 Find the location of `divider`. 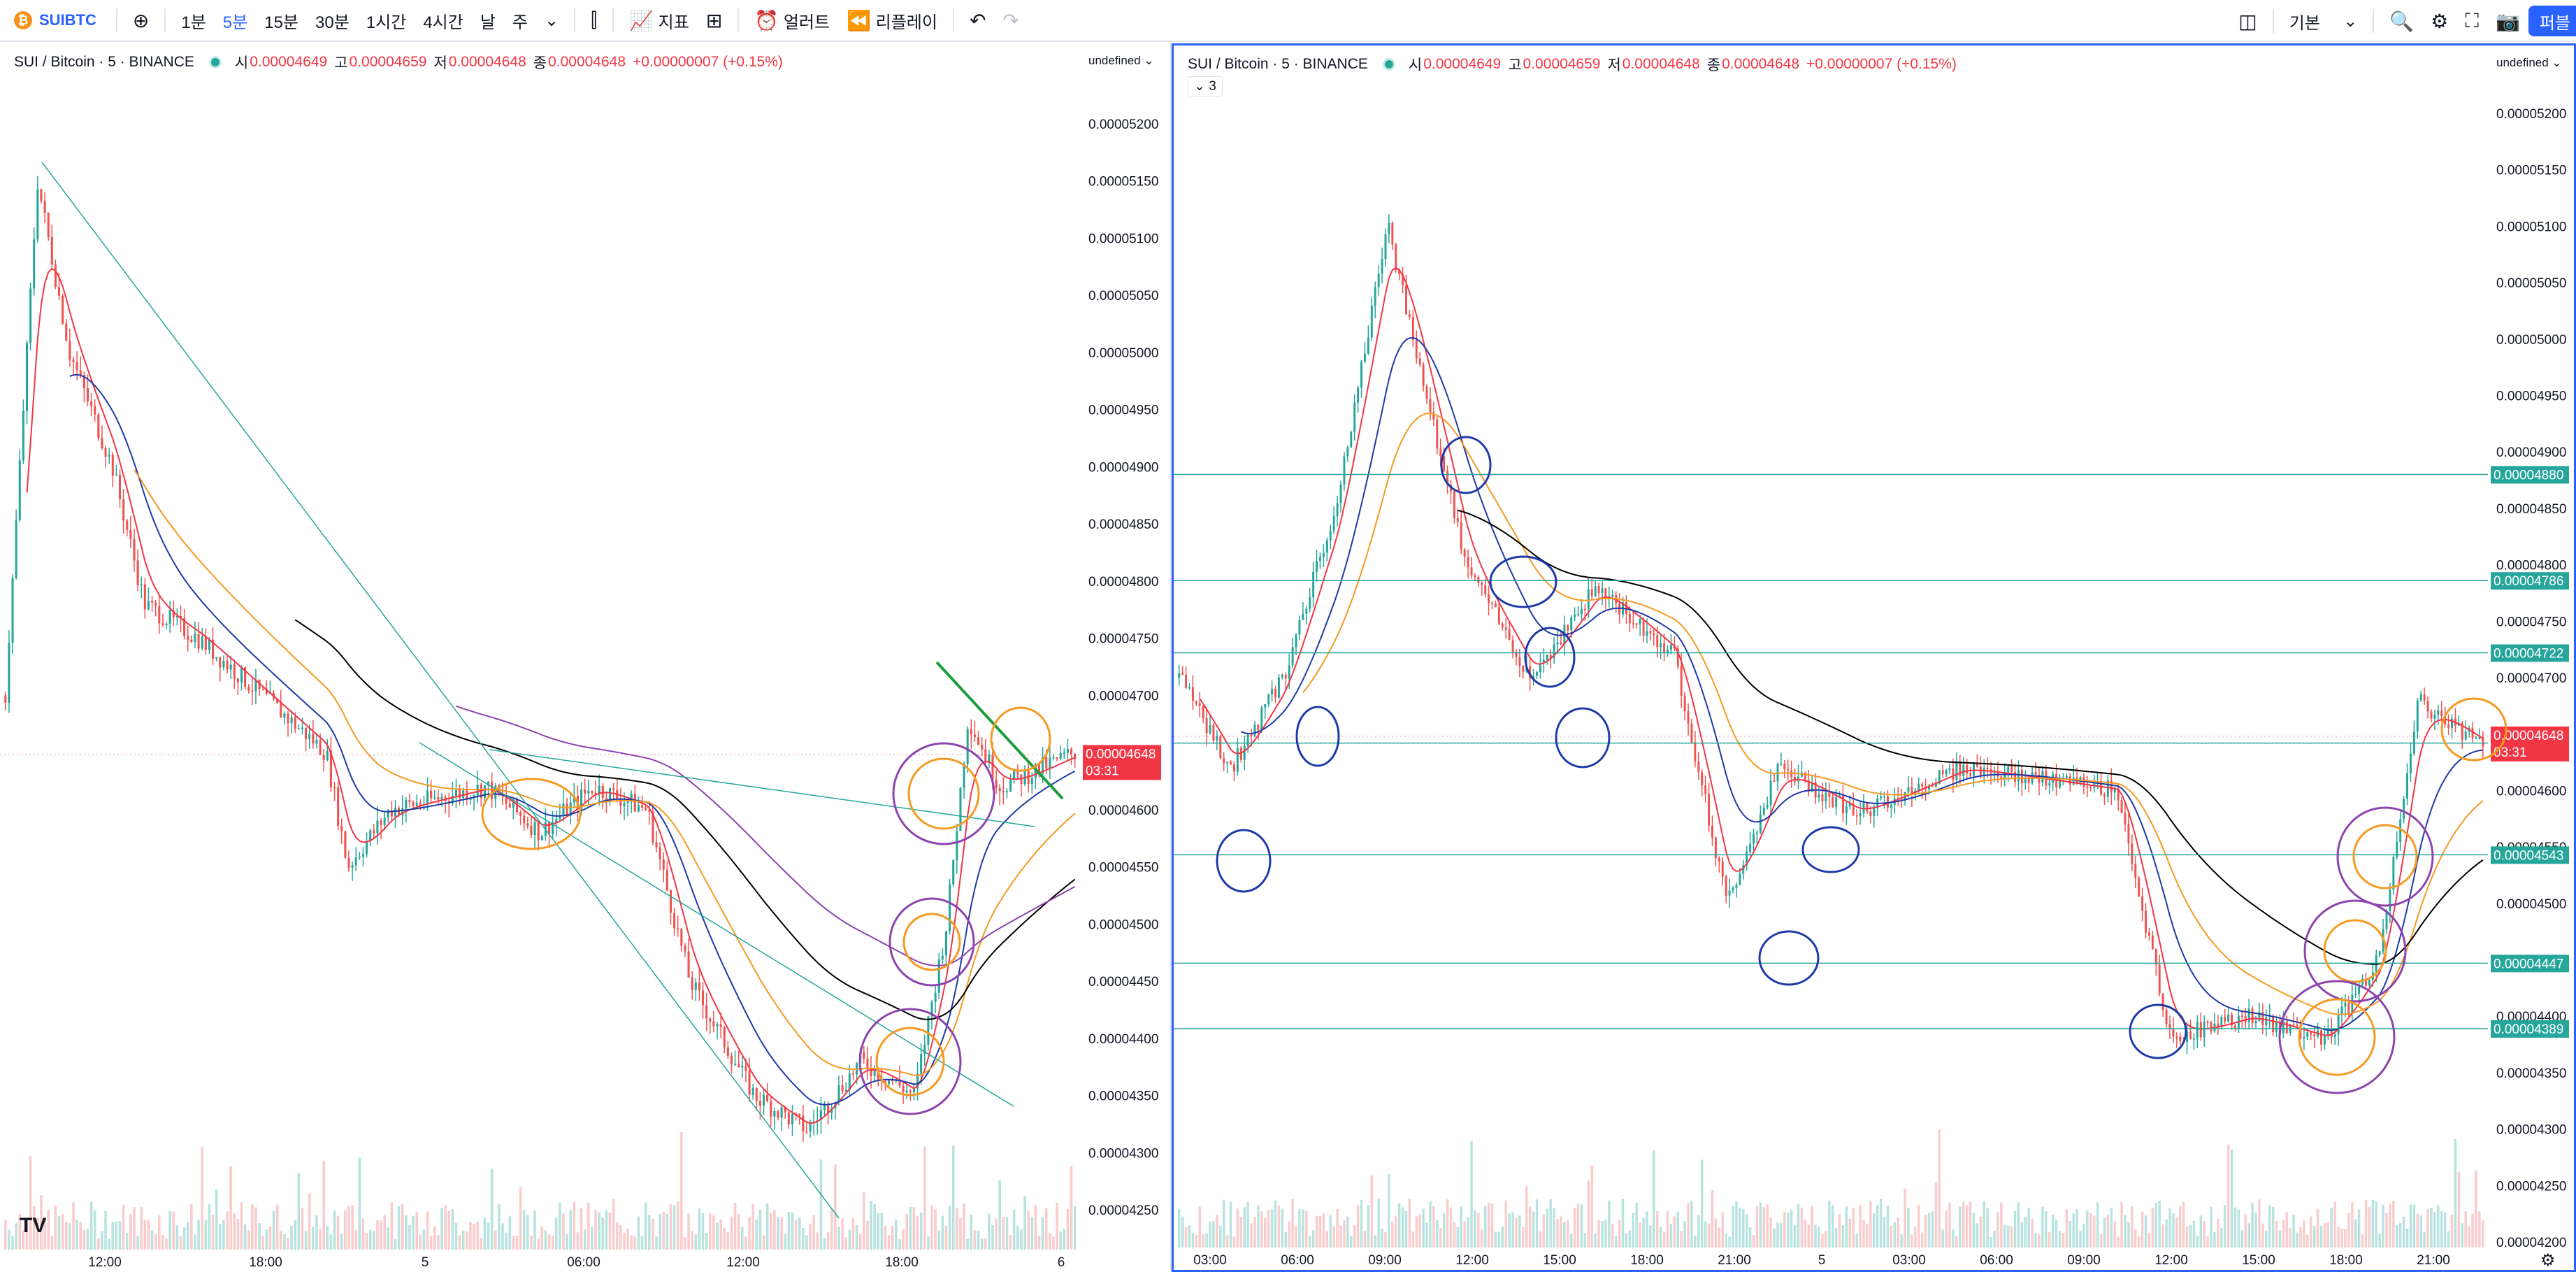

divider is located at coordinates (116, 20).